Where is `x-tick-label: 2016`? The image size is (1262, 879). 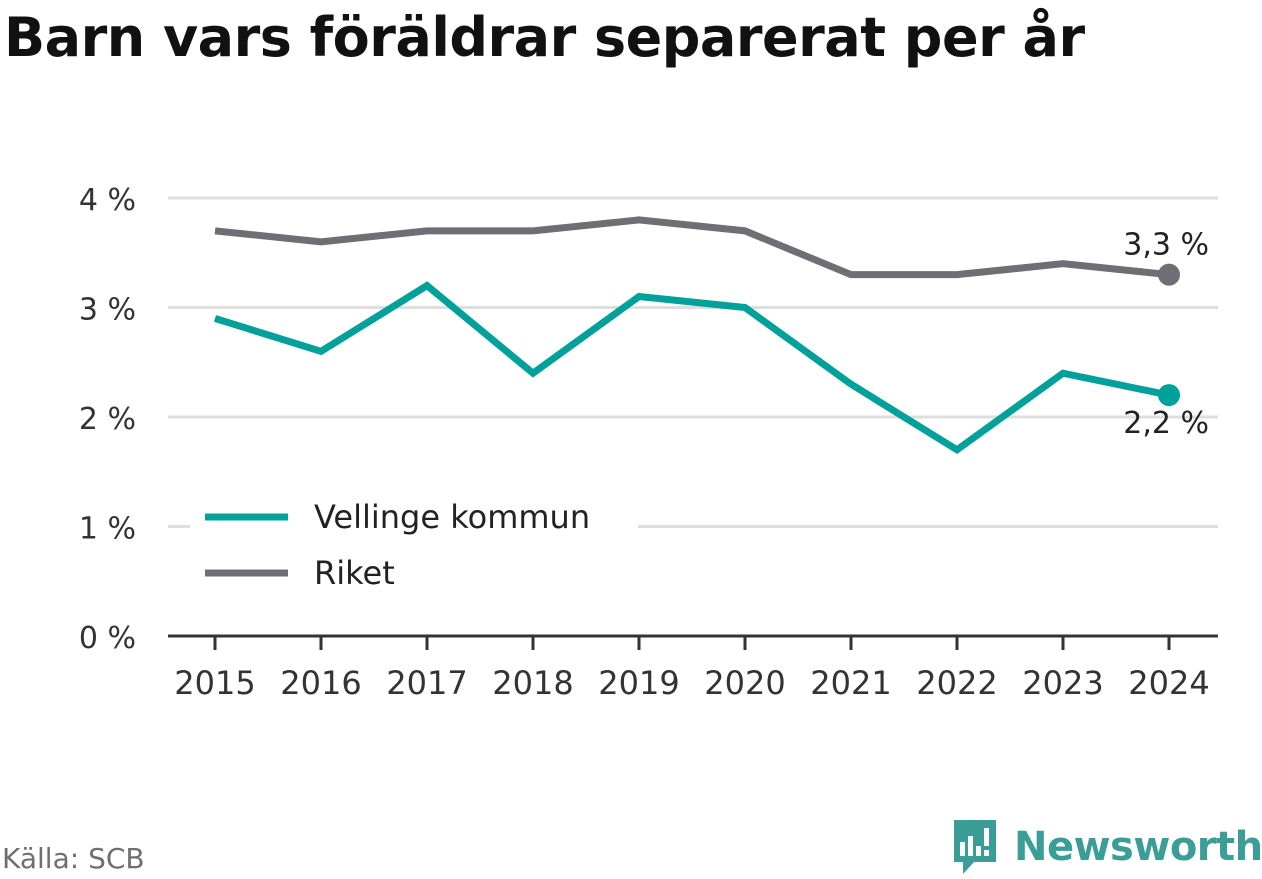 x-tick-label: 2016 is located at coordinates (320, 683).